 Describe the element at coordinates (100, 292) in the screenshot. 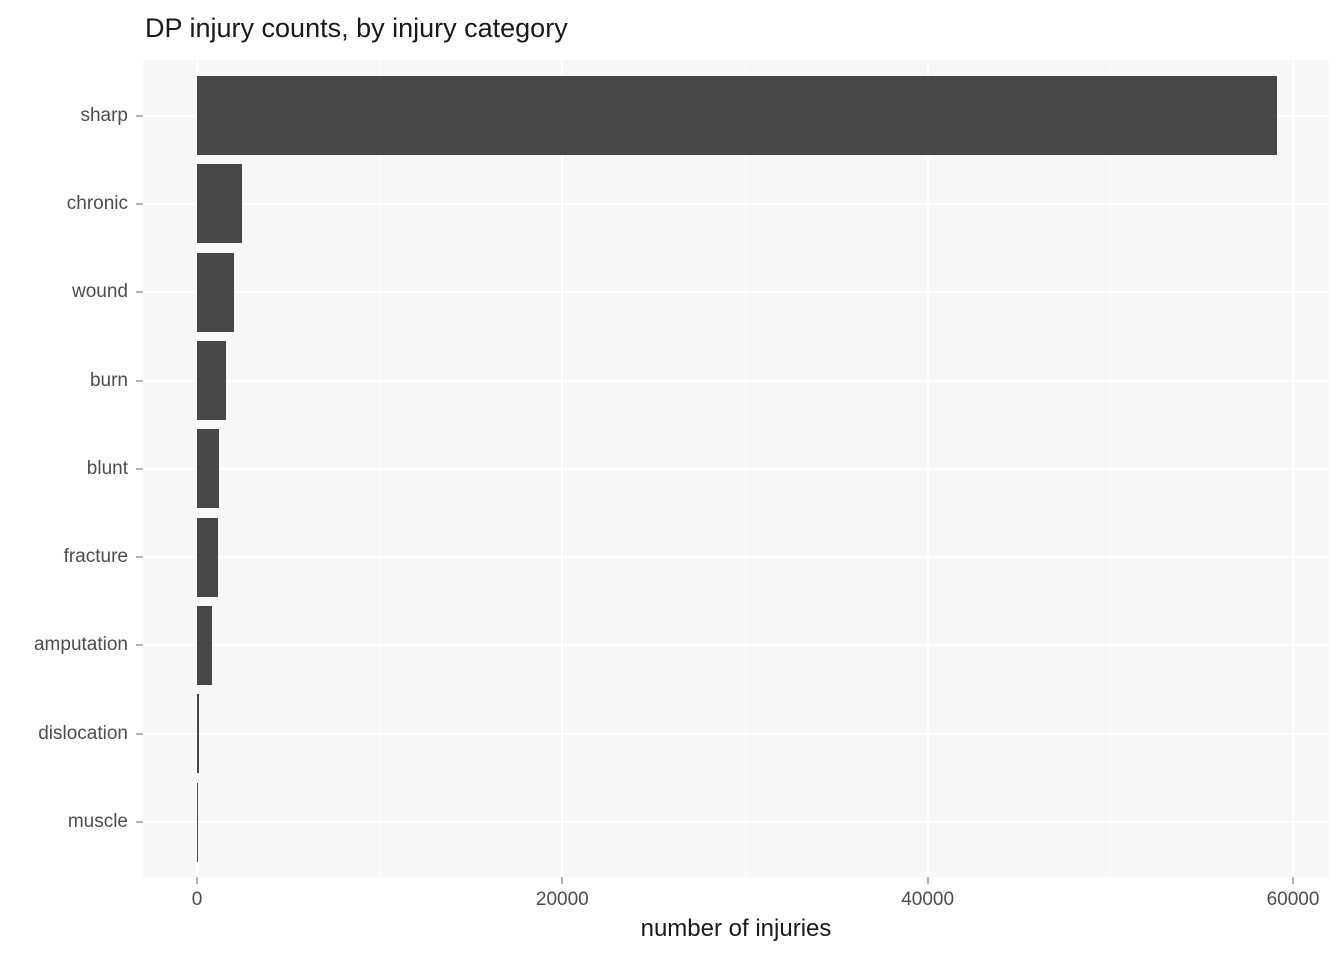

I see `y-tick-label-wound: wound` at that location.